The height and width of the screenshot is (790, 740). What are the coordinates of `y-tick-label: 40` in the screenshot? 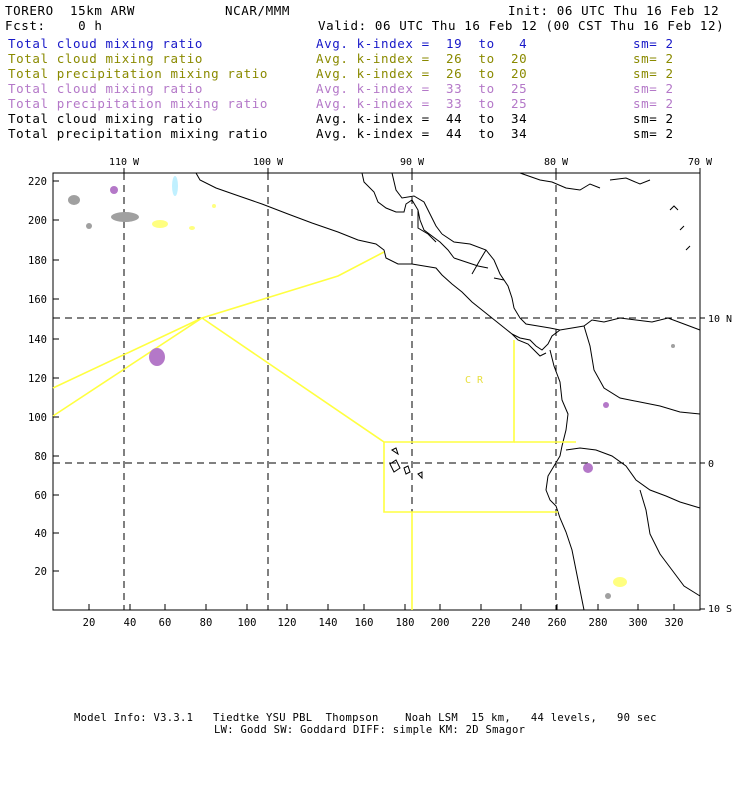 It's located at (40, 534).